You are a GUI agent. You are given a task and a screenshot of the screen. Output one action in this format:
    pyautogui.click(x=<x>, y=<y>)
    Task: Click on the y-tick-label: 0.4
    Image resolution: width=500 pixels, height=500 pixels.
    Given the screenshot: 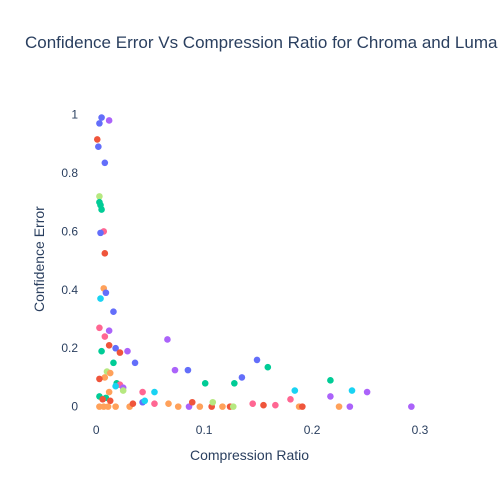 What is the action you would take?
    pyautogui.click(x=69, y=290)
    